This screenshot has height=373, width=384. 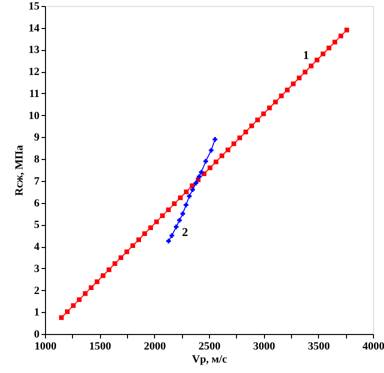 I want to click on y-tick-label: 3, so click(x=37, y=268).